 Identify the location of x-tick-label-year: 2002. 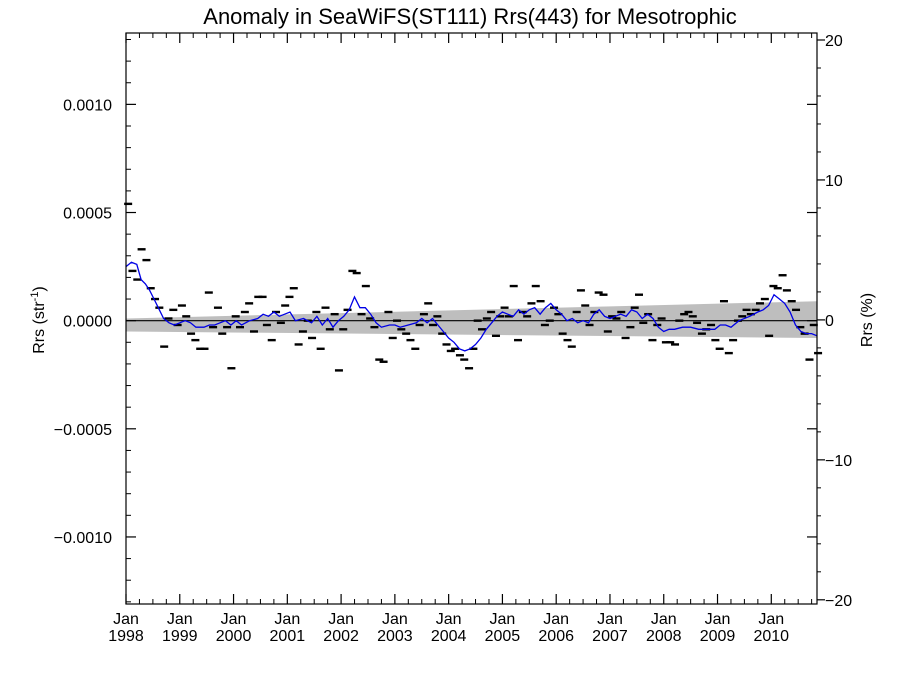
(341, 636).